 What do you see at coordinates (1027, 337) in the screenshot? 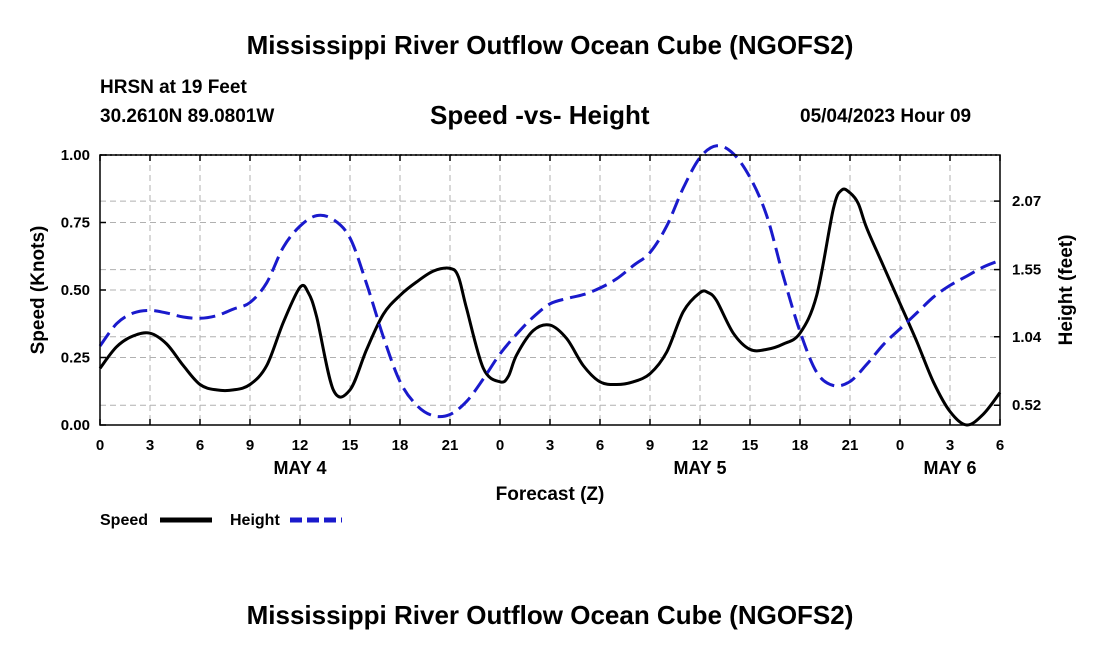
I see `y2-tick-label: 1.04` at bounding box center [1027, 337].